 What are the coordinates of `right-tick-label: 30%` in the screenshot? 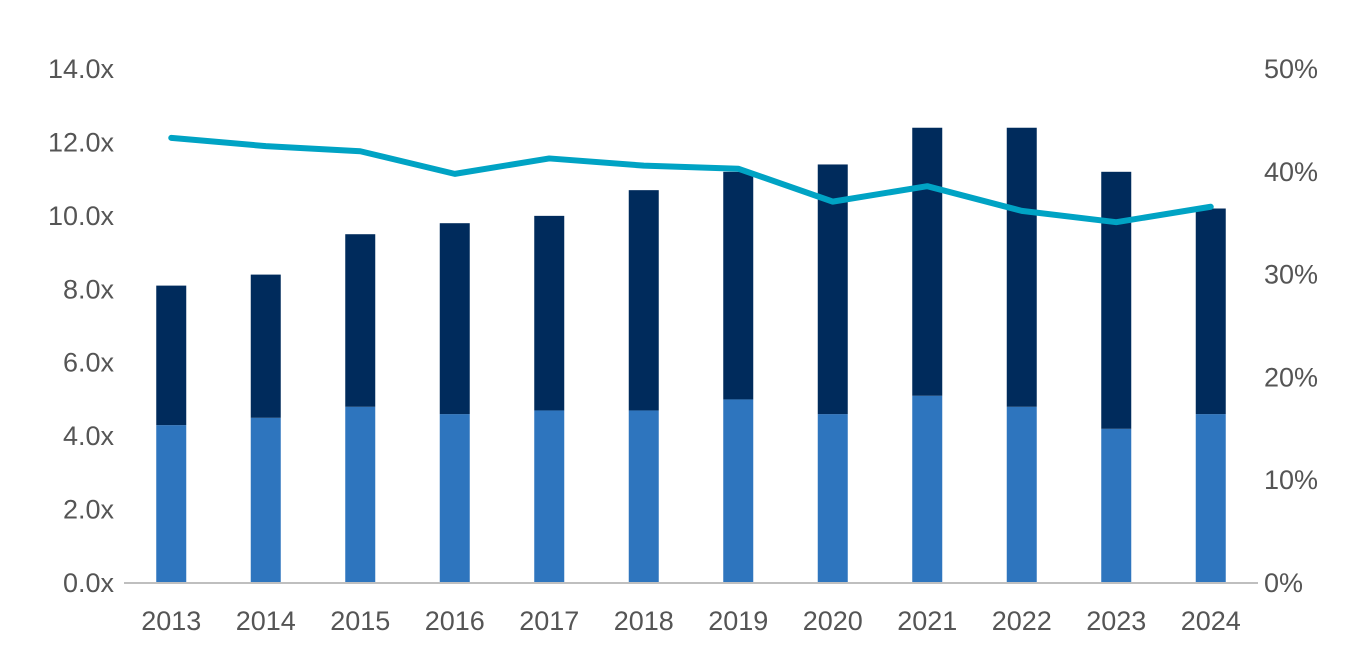 It's located at (1291, 275).